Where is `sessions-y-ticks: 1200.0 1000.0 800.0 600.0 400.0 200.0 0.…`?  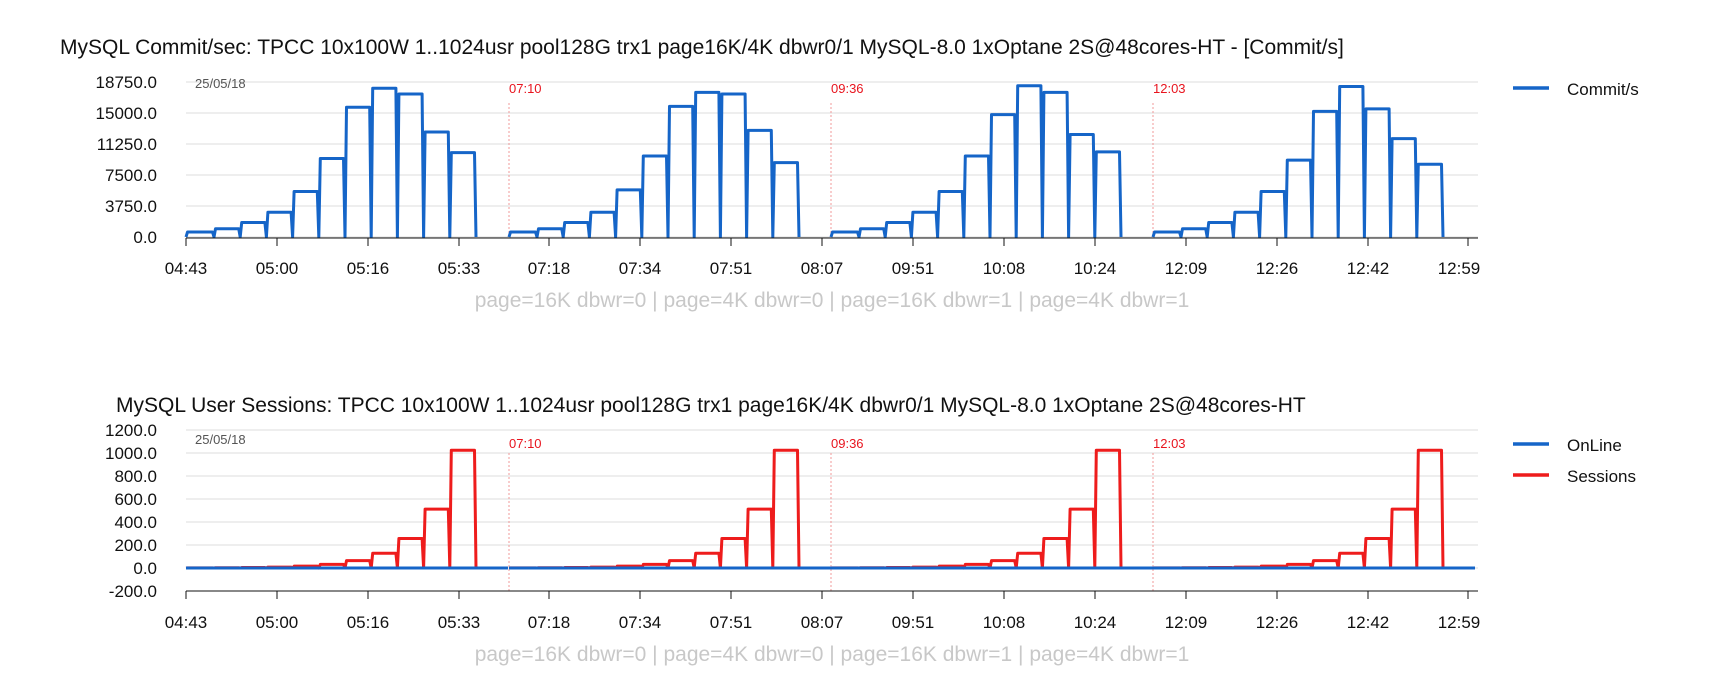
sessions-y-ticks: 1200.0 1000.0 800.0 600.0 400.0 200.0 0.… is located at coordinates (131, 511).